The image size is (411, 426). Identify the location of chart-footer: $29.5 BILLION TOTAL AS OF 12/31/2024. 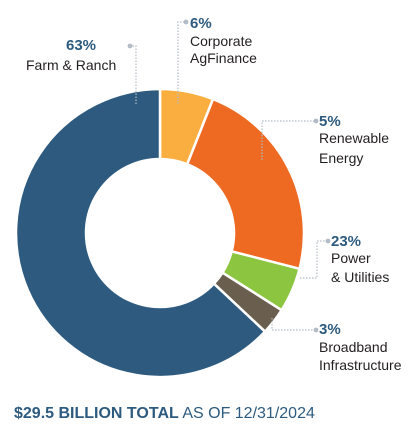
(164, 414).